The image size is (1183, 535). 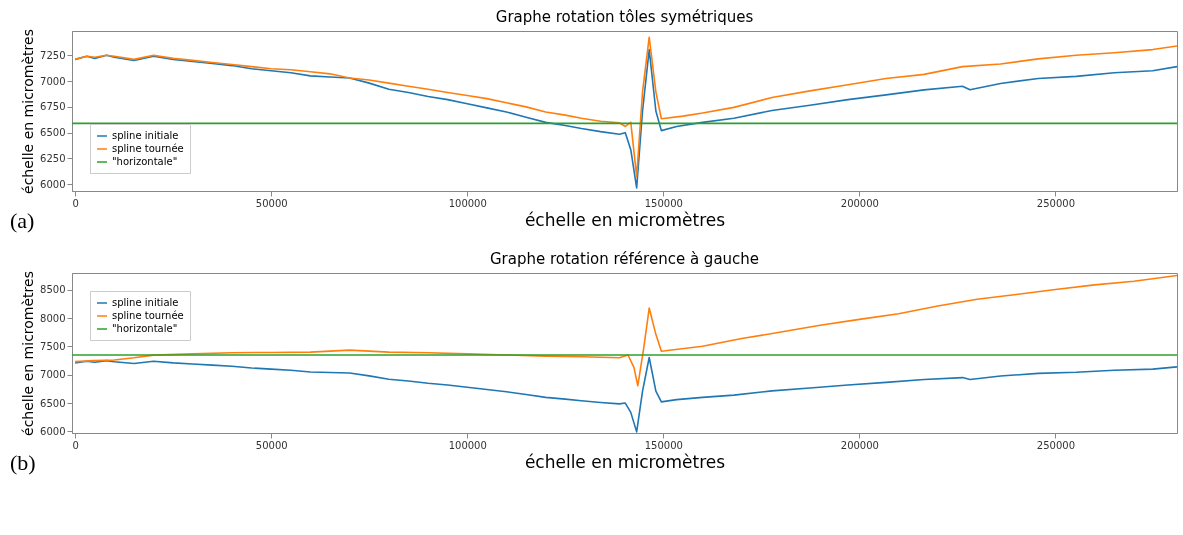 What do you see at coordinates (22, 220) in the screenshot?
I see `text: (a)` at bounding box center [22, 220].